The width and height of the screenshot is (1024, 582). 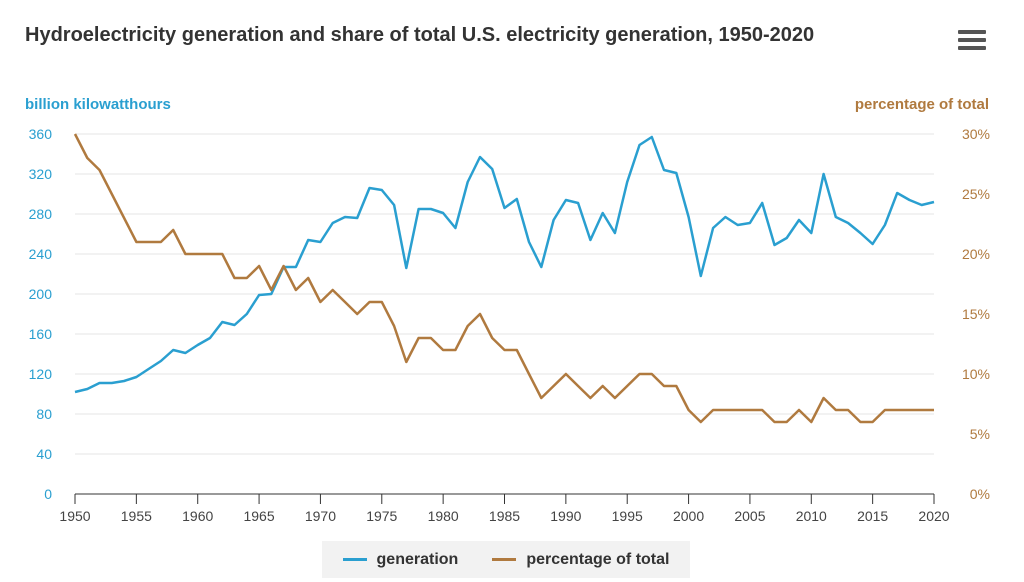 I want to click on y-tick-right: 30%, so click(x=976, y=134).